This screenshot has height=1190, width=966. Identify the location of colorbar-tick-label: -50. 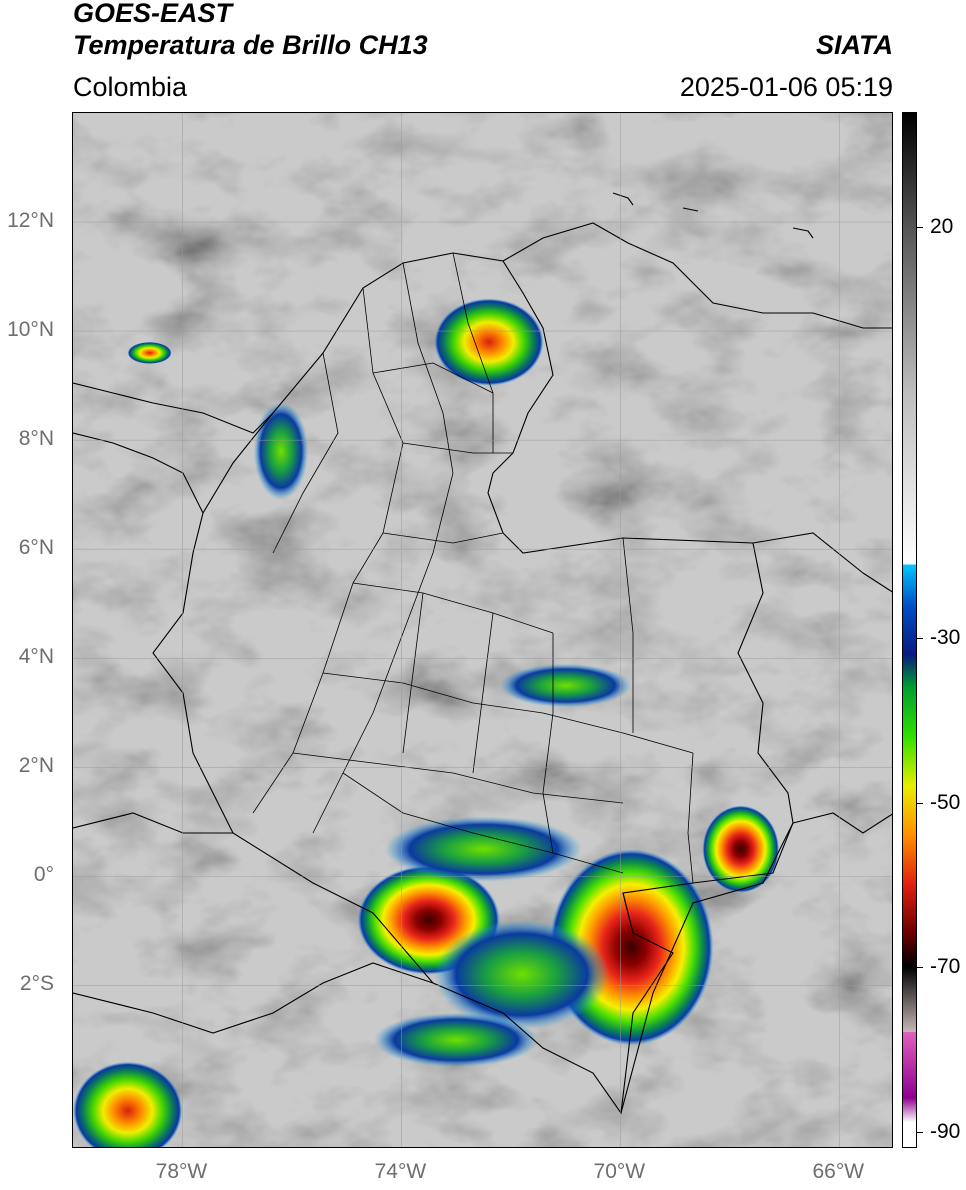
(945, 802).